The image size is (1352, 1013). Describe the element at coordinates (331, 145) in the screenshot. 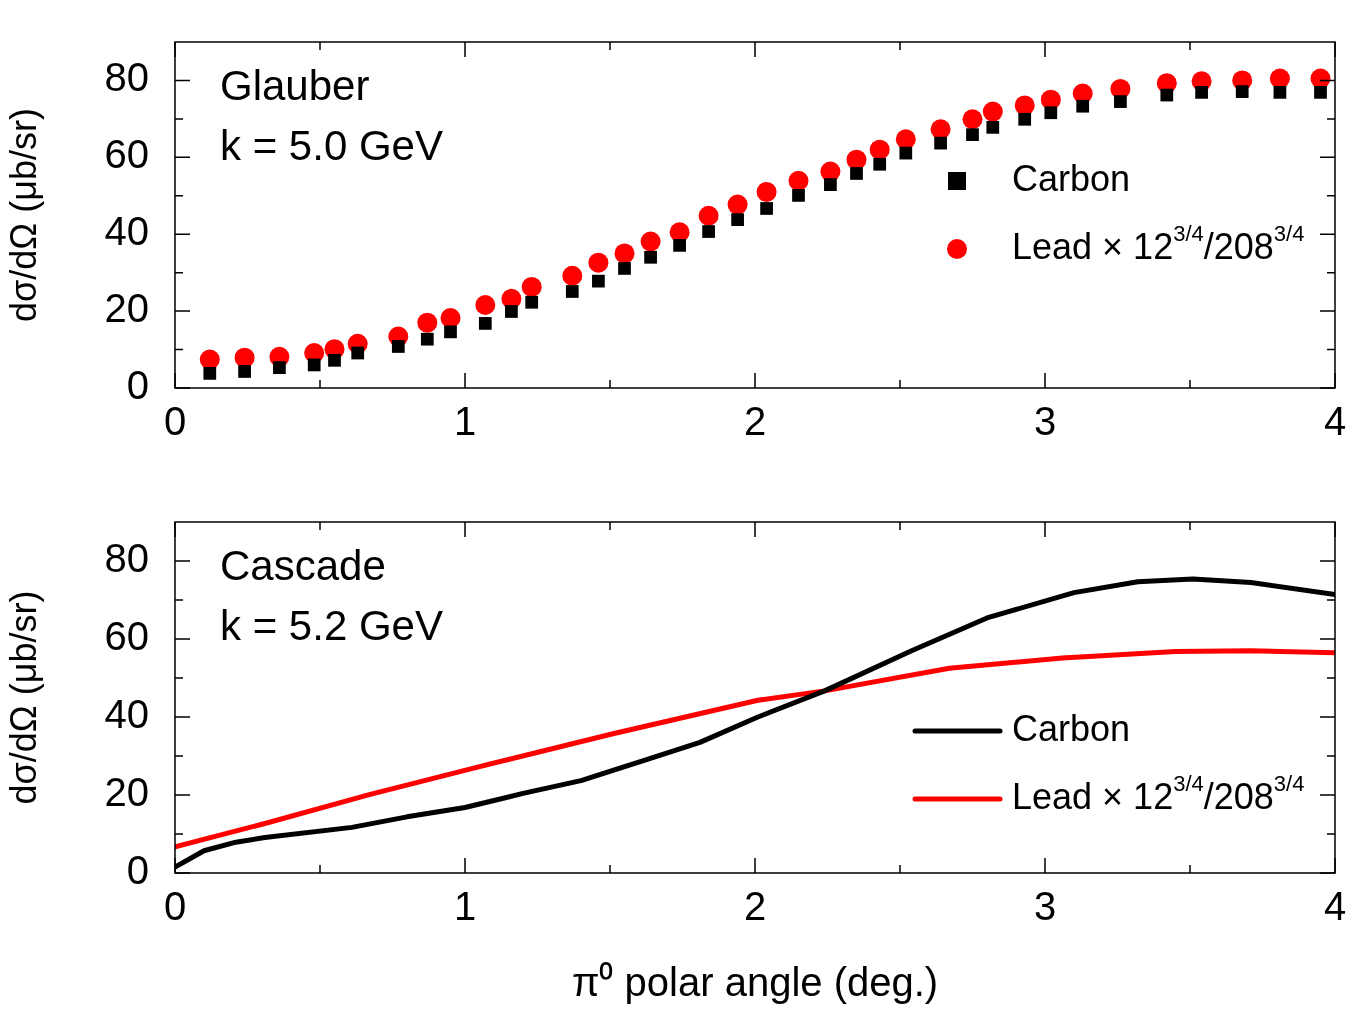

I see `annotation: k = 5.0 GeV` at that location.